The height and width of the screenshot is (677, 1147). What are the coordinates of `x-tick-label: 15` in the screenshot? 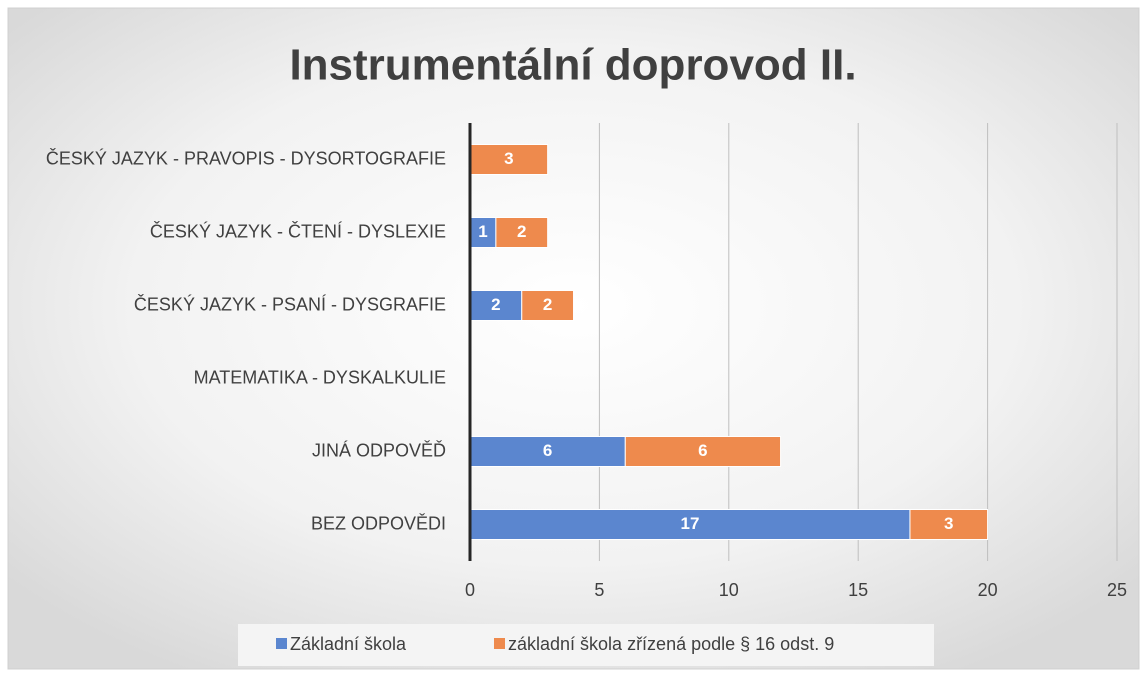 It's located at (858, 590).